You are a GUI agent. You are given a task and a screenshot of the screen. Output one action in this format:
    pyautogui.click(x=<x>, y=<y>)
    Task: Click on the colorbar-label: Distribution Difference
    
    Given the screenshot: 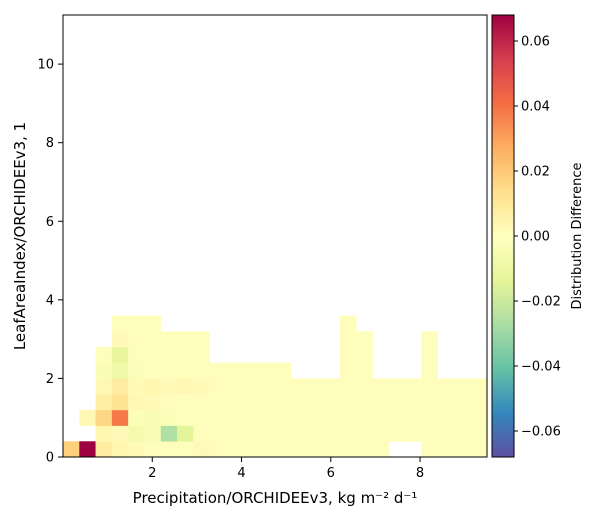 What is the action you would take?
    pyautogui.click(x=577, y=236)
    